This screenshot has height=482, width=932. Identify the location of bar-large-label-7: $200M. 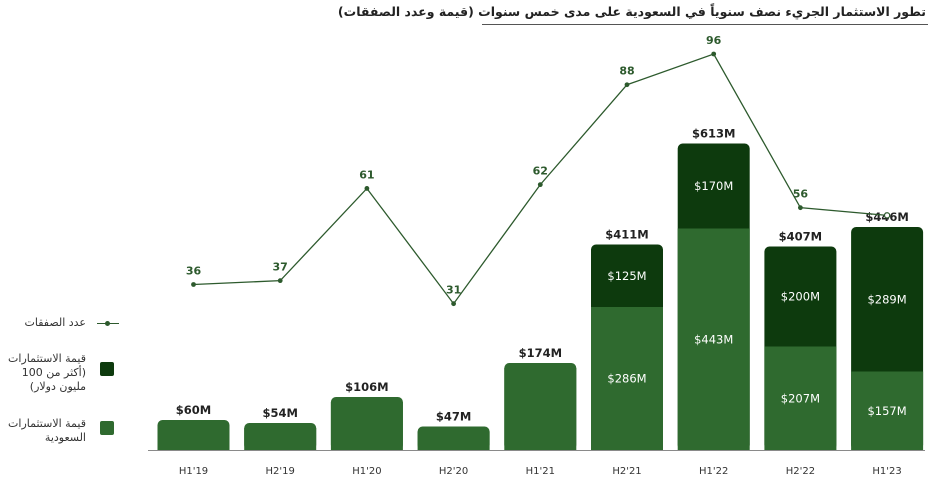
(800, 297).